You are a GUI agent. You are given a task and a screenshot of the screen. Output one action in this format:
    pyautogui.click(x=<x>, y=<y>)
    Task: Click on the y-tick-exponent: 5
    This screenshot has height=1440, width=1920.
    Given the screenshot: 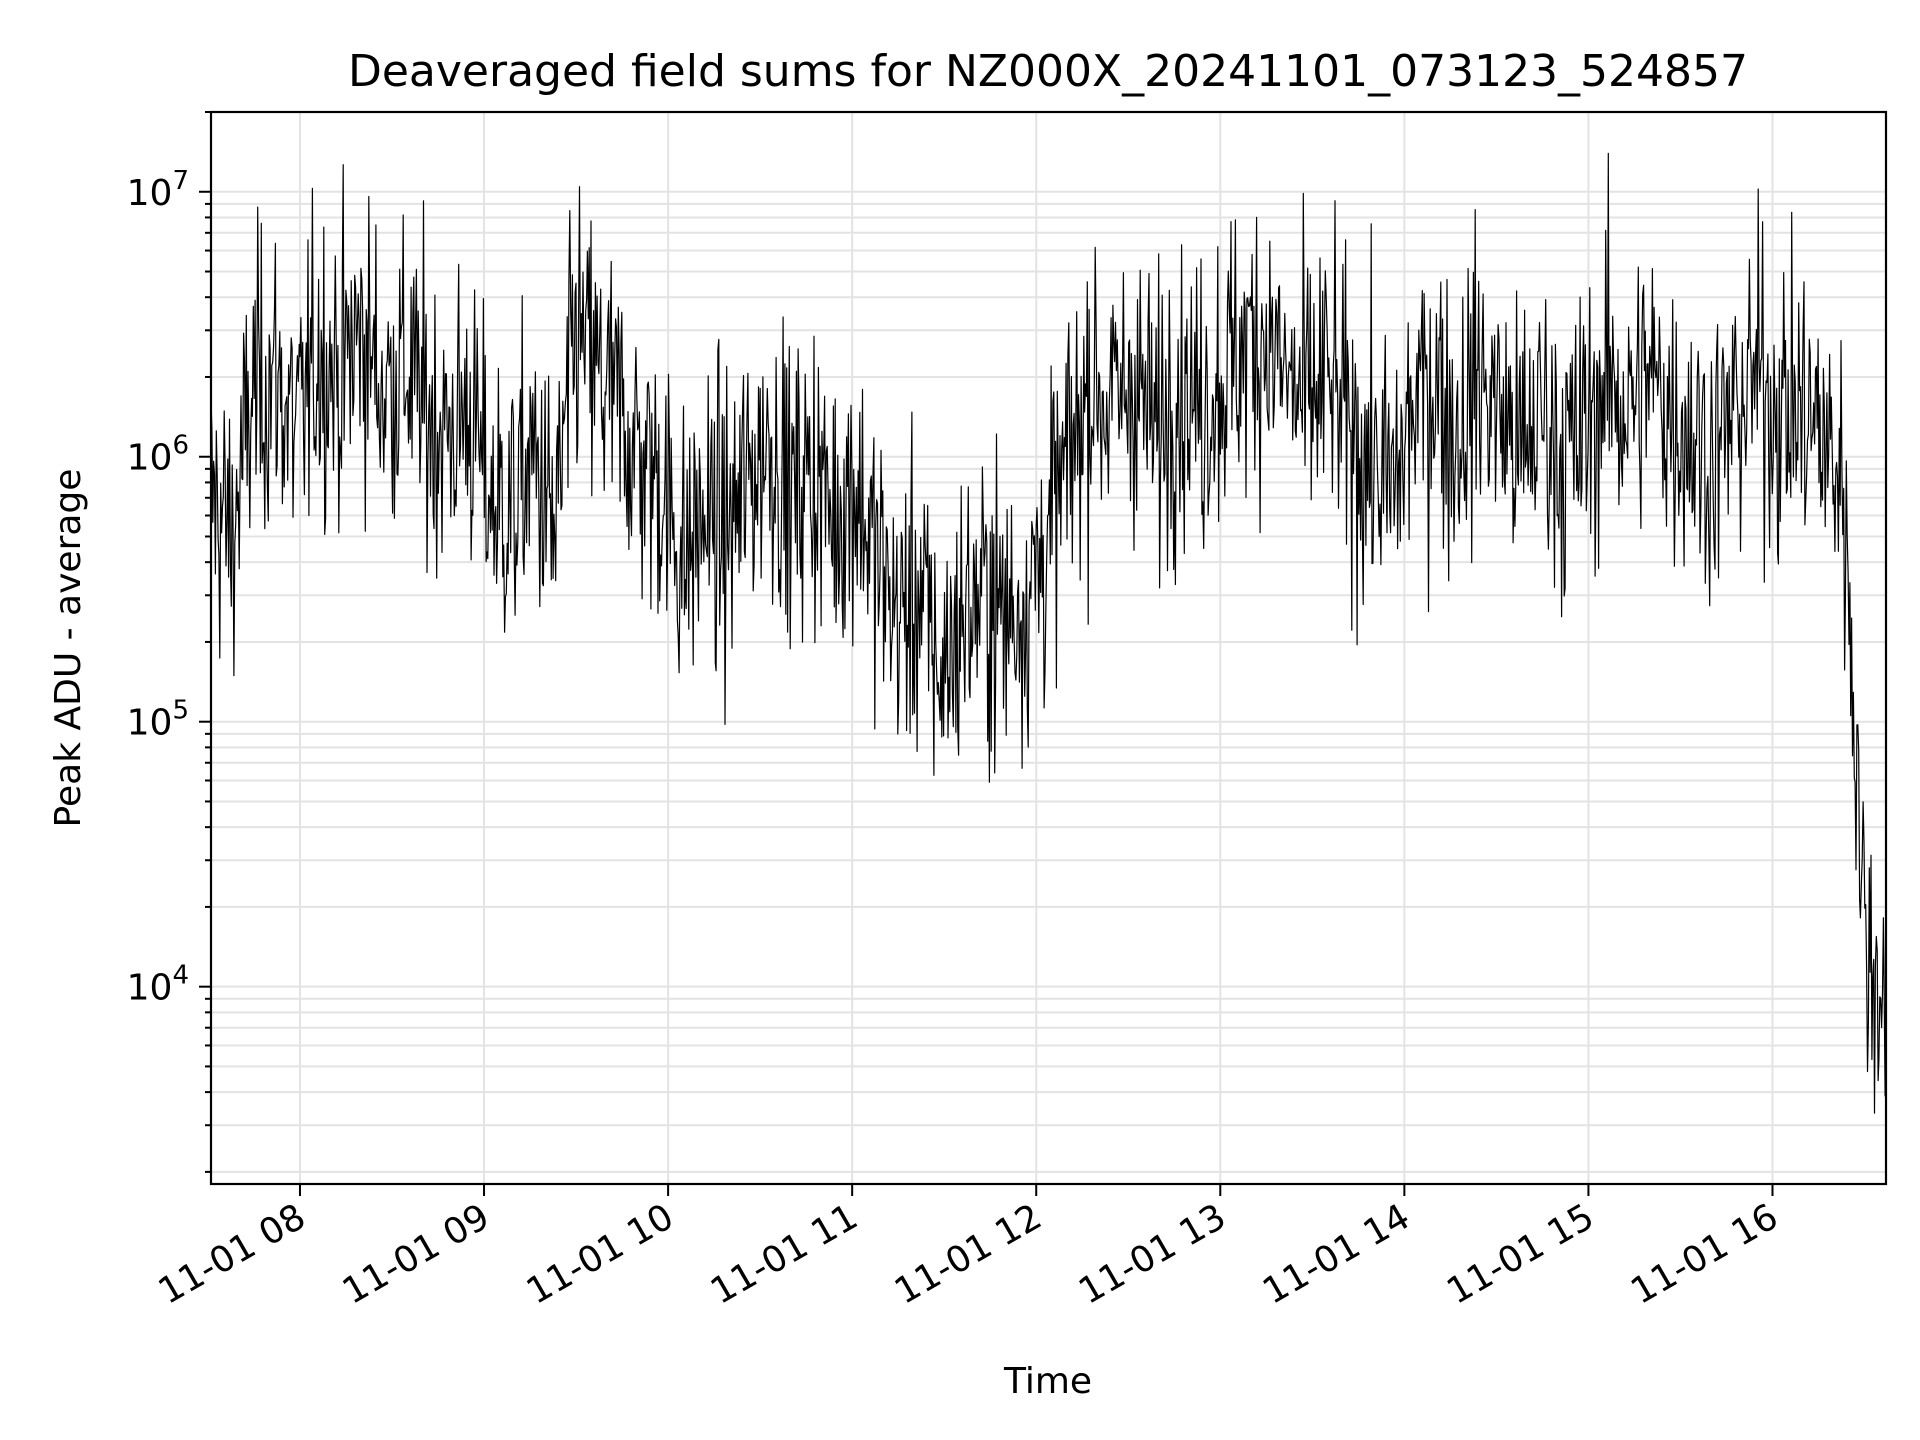 What is the action you would take?
    pyautogui.click(x=180, y=711)
    